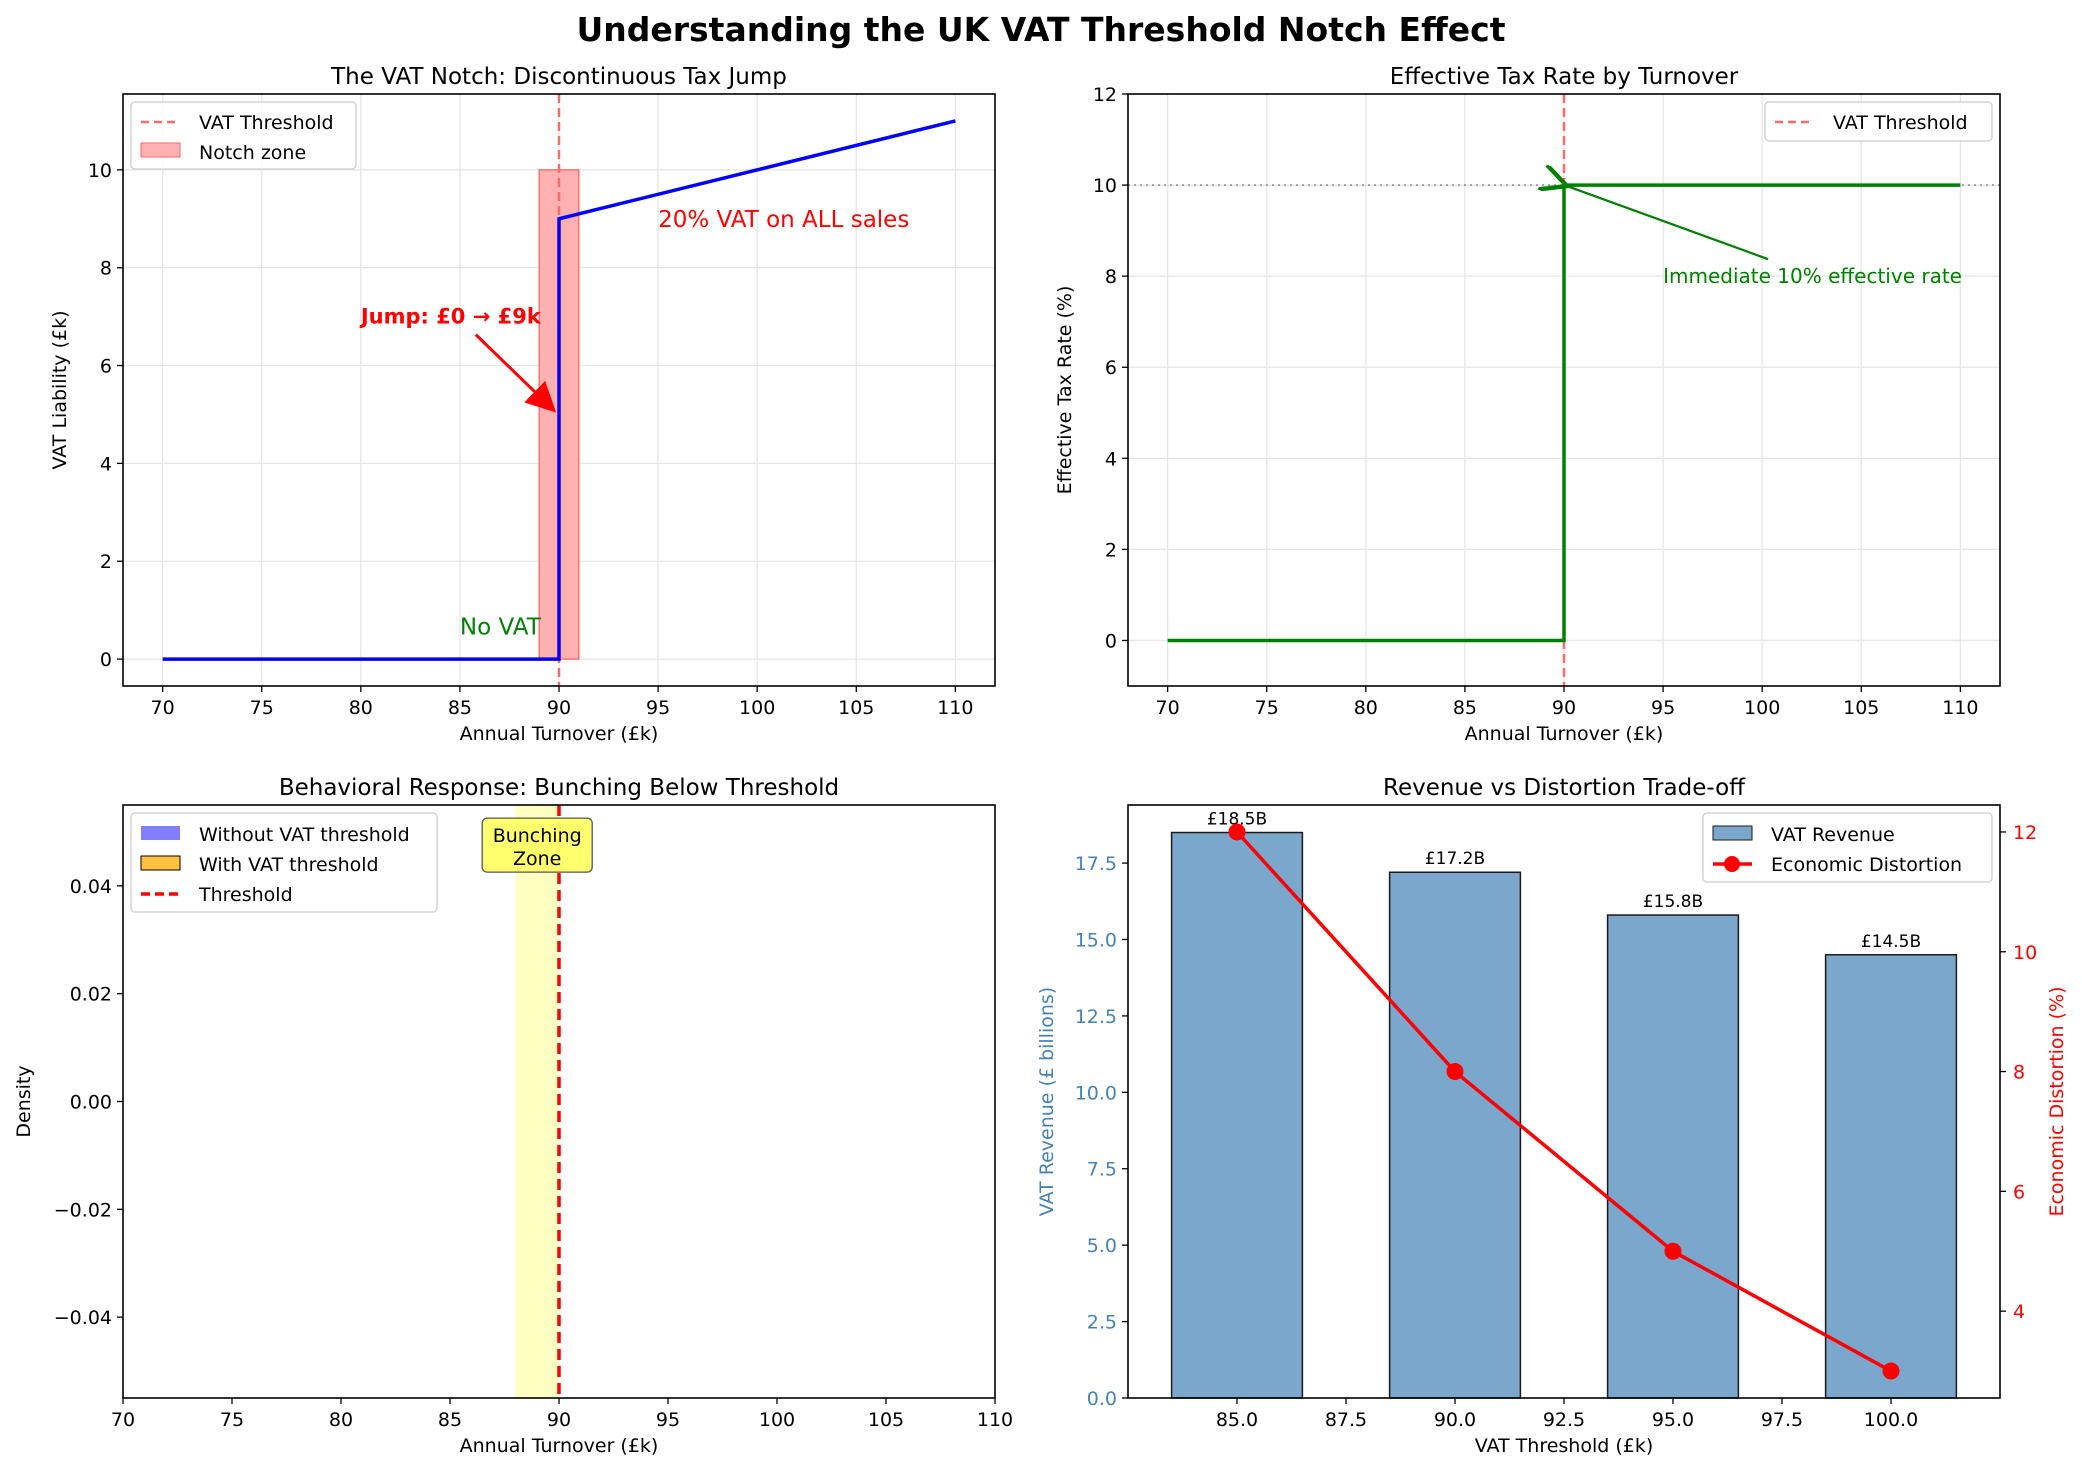 This screenshot has height=1475, width=2082. Describe the element at coordinates (1564, 1446) in the screenshot. I see `x-axis-label: VAT Threshold (£k)` at that location.